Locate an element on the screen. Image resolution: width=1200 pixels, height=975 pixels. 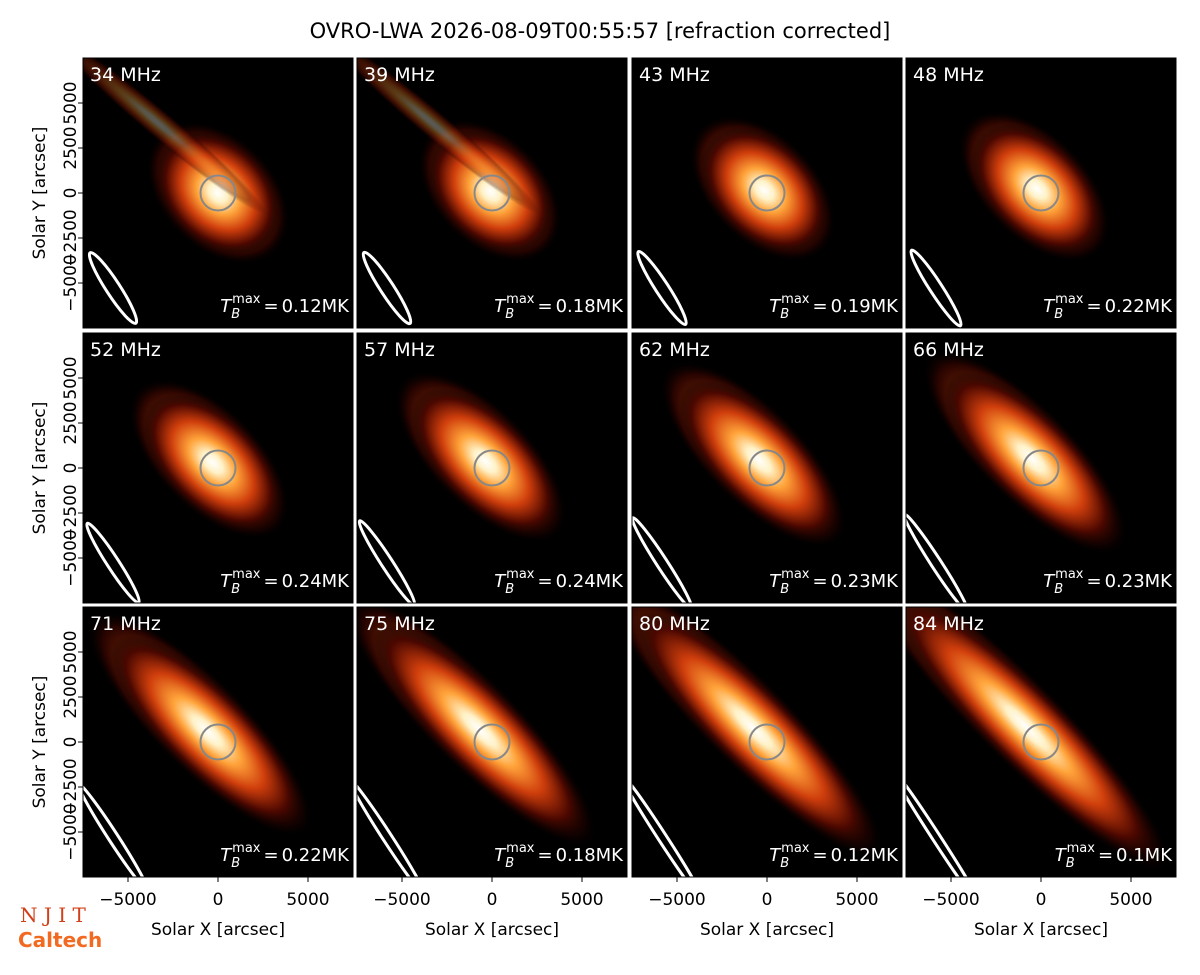
y-tick-label: 5000 is located at coordinates (71, 102).